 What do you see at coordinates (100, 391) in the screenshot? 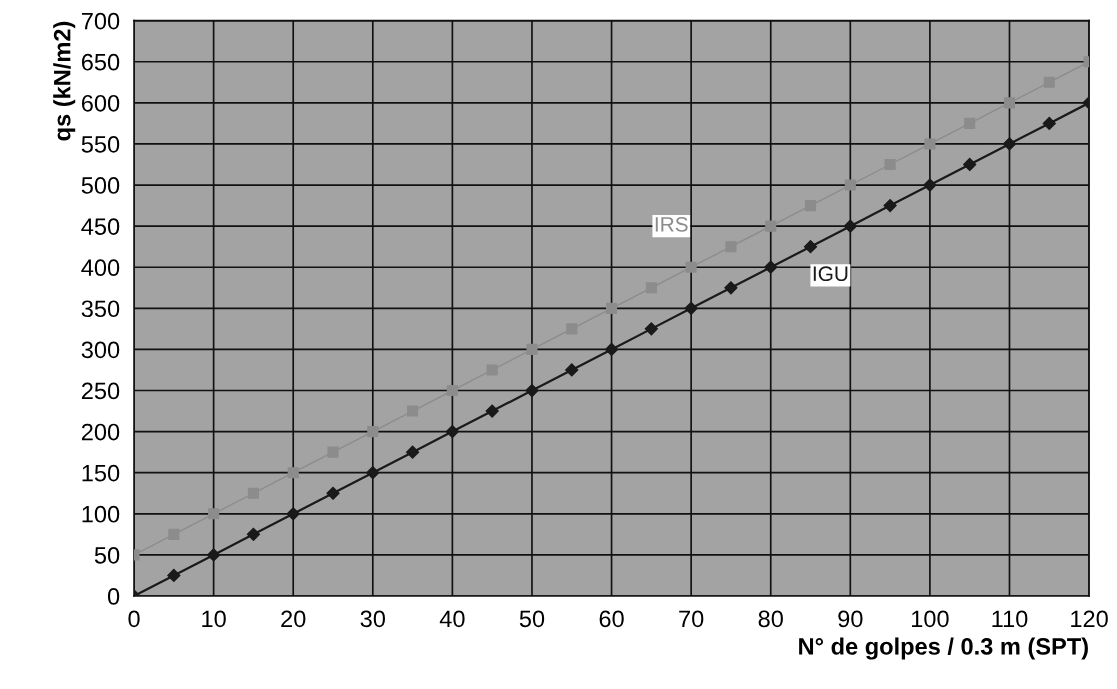
I see `y-tick-label: 250` at bounding box center [100, 391].